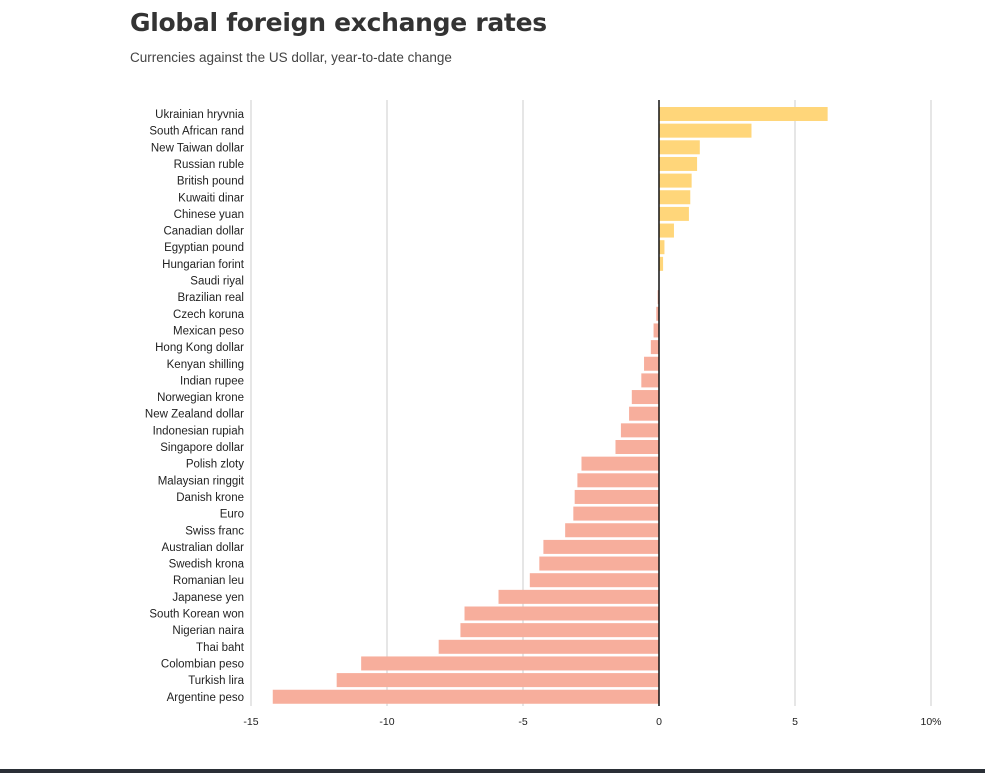 This screenshot has height=773, width=985. Describe the element at coordinates (204, 248) in the screenshot. I see `category-label: Egyptian pound` at that location.